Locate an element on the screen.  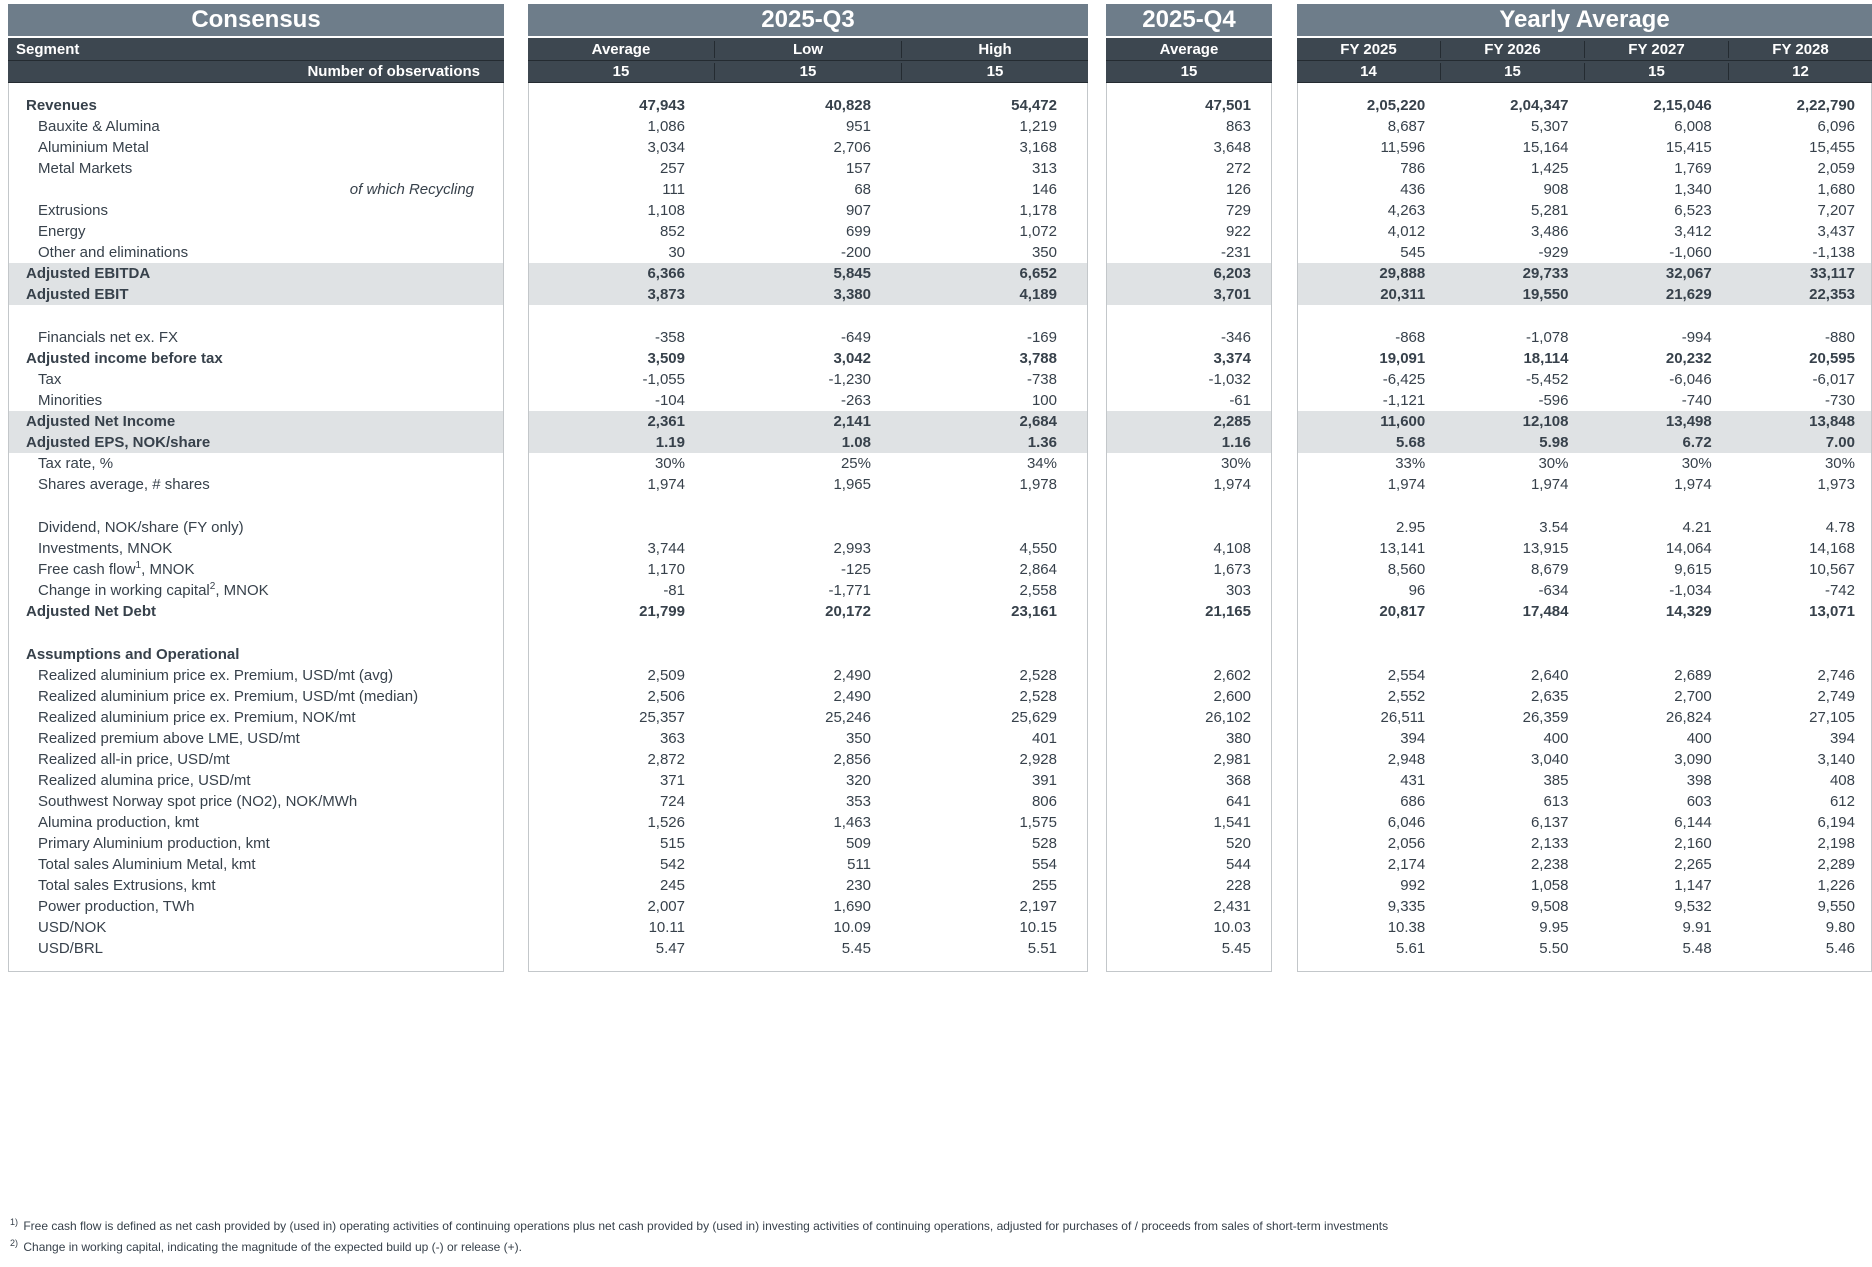
table-row: 2,981 is located at coordinates (1189, 759).